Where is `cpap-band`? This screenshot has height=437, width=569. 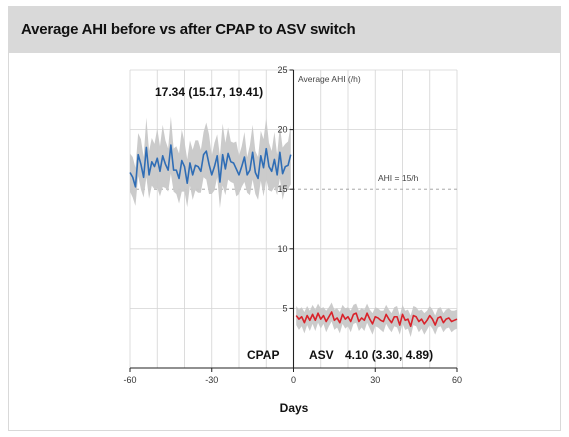 cpap-band is located at coordinates (210, 162).